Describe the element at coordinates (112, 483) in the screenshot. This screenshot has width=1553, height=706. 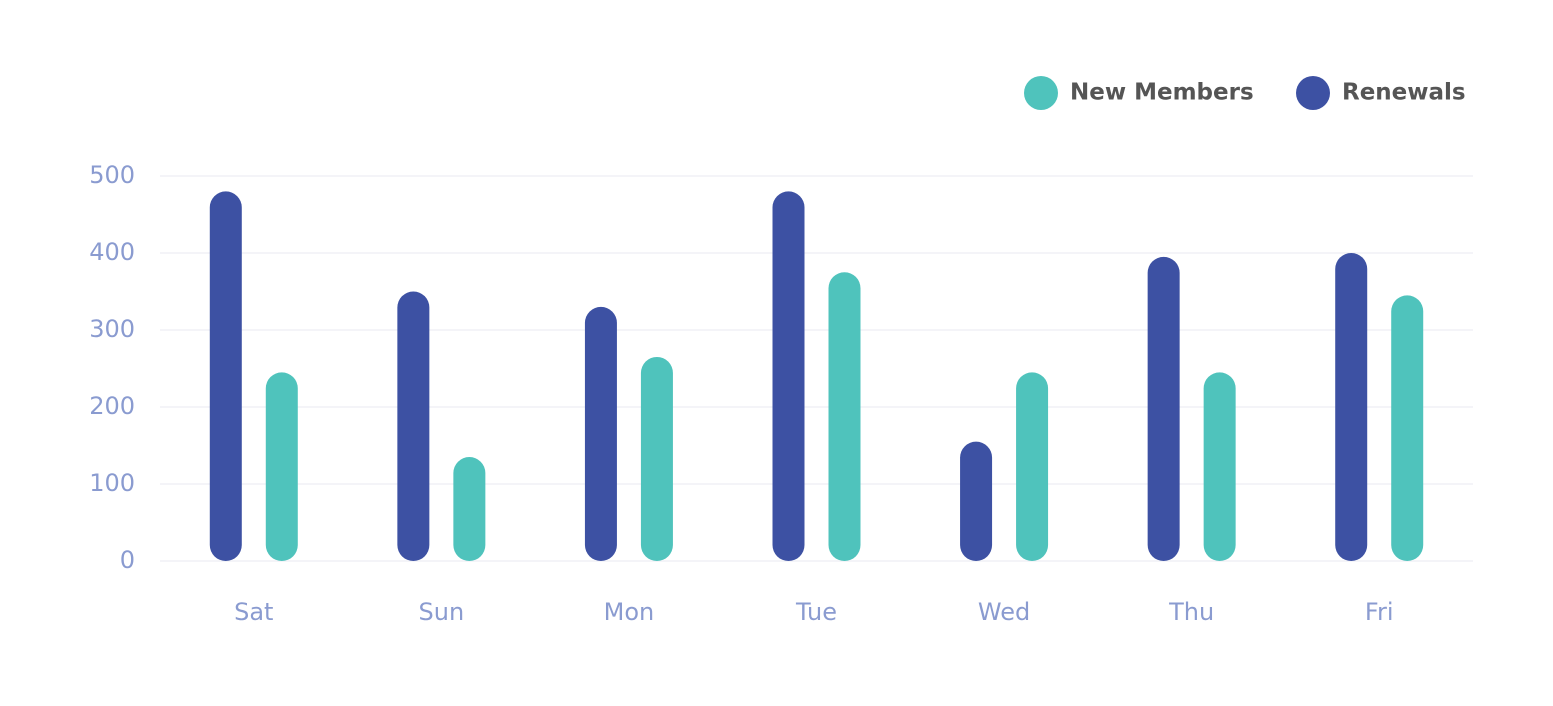
I see `y-tick-label: 100` at that location.